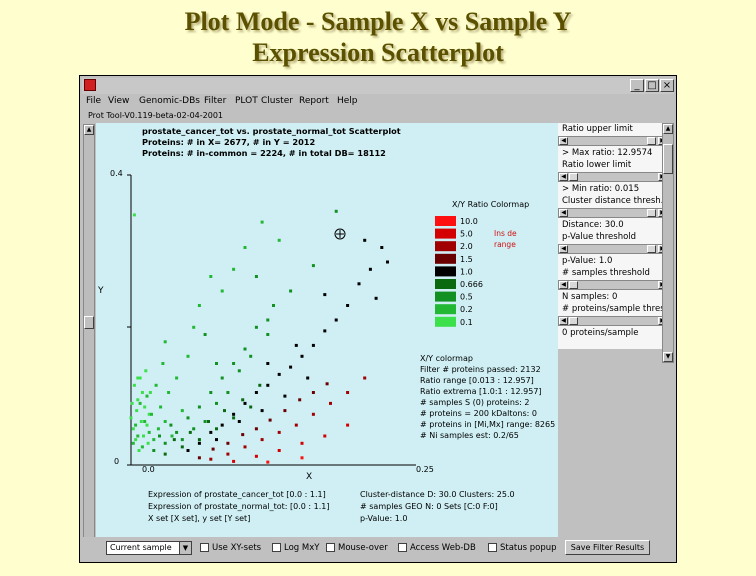 Image resolution: width=756 pixels, height=576 pixels. I want to click on samples-threshold-slider: ◀▶, so click(613, 285).